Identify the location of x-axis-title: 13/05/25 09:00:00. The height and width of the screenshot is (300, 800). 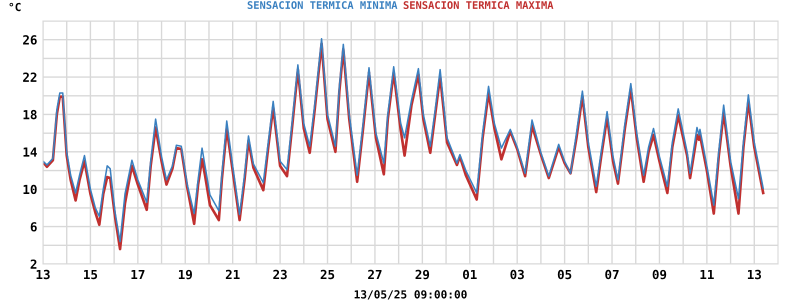
(410, 295).